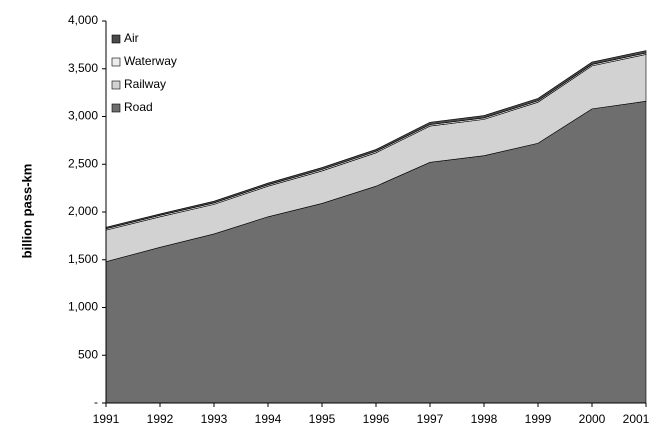 Image resolution: width=655 pixels, height=435 pixels. Describe the element at coordinates (83, 163) in the screenshot. I see `y-tick-label: 2,500` at that location.